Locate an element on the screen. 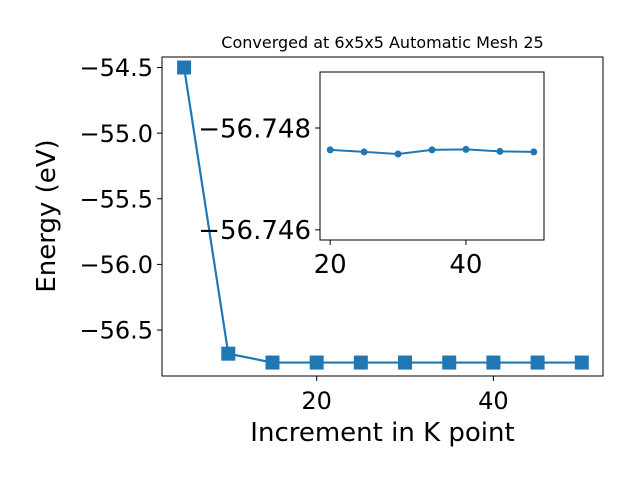 The height and width of the screenshot is (480, 640). main-y-tick-label: −54.5 is located at coordinates (116, 68).